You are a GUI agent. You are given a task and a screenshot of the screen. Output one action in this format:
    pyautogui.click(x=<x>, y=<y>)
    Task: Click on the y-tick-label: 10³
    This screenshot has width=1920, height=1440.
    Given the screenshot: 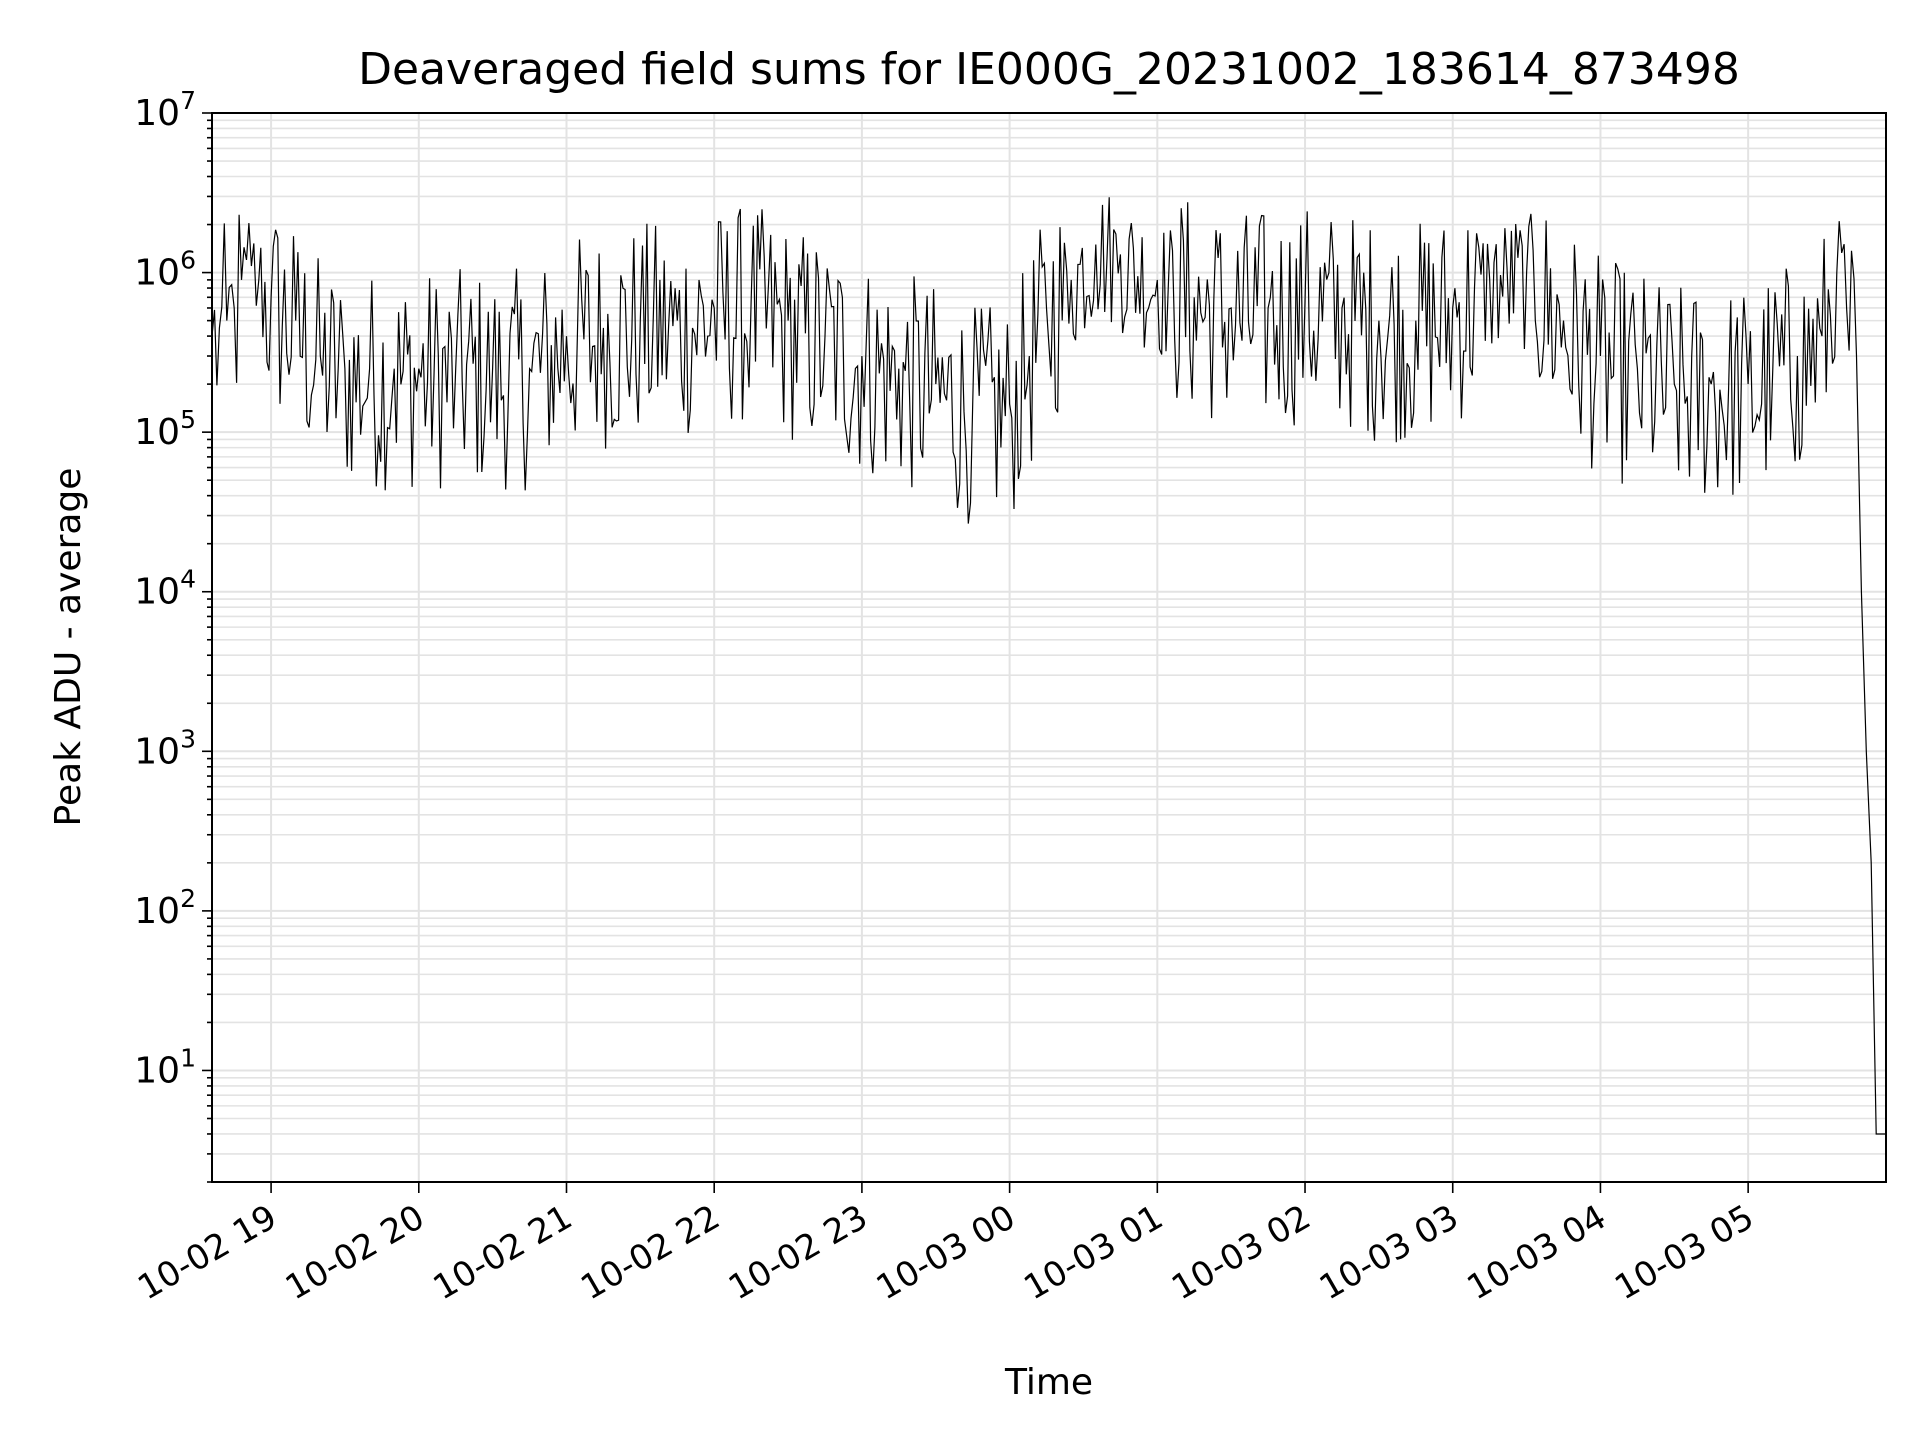 What is the action you would take?
    pyautogui.click(x=165, y=748)
    